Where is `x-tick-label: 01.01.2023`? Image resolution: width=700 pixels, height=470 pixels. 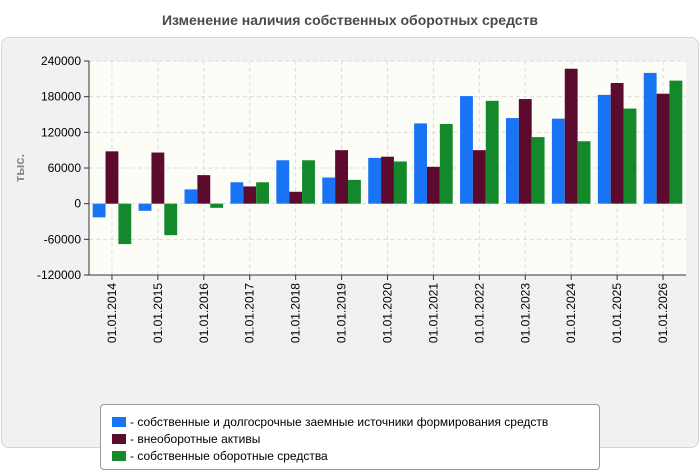 x-tick-label: 01.01.2023 is located at coordinates (525, 313).